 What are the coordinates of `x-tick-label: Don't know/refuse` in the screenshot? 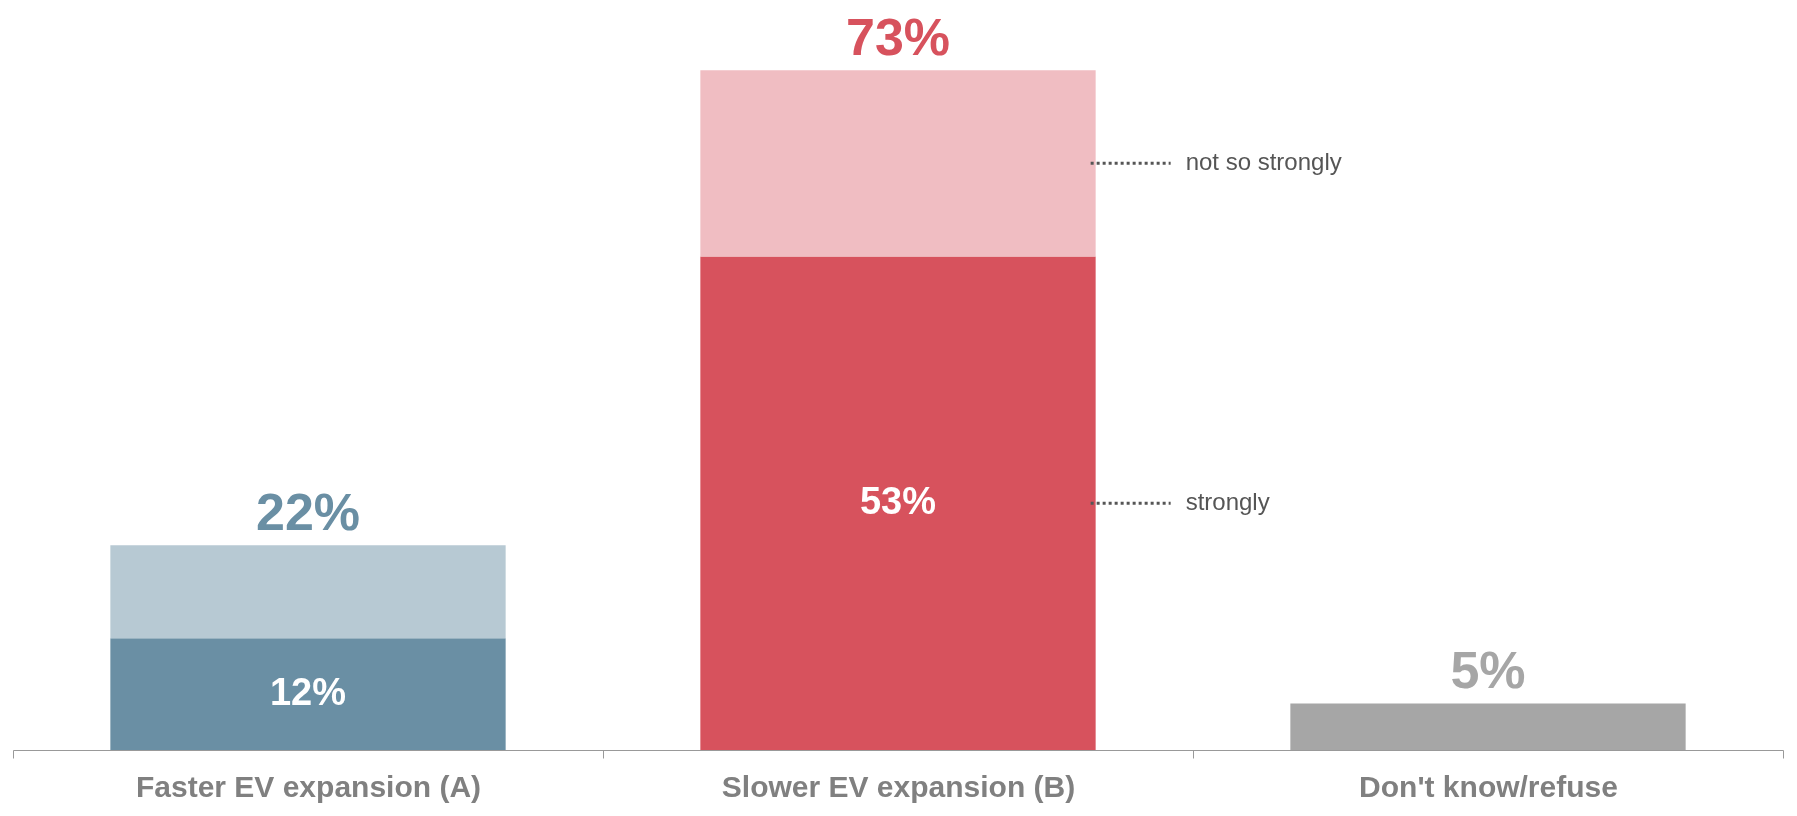 It's located at (1488, 786).